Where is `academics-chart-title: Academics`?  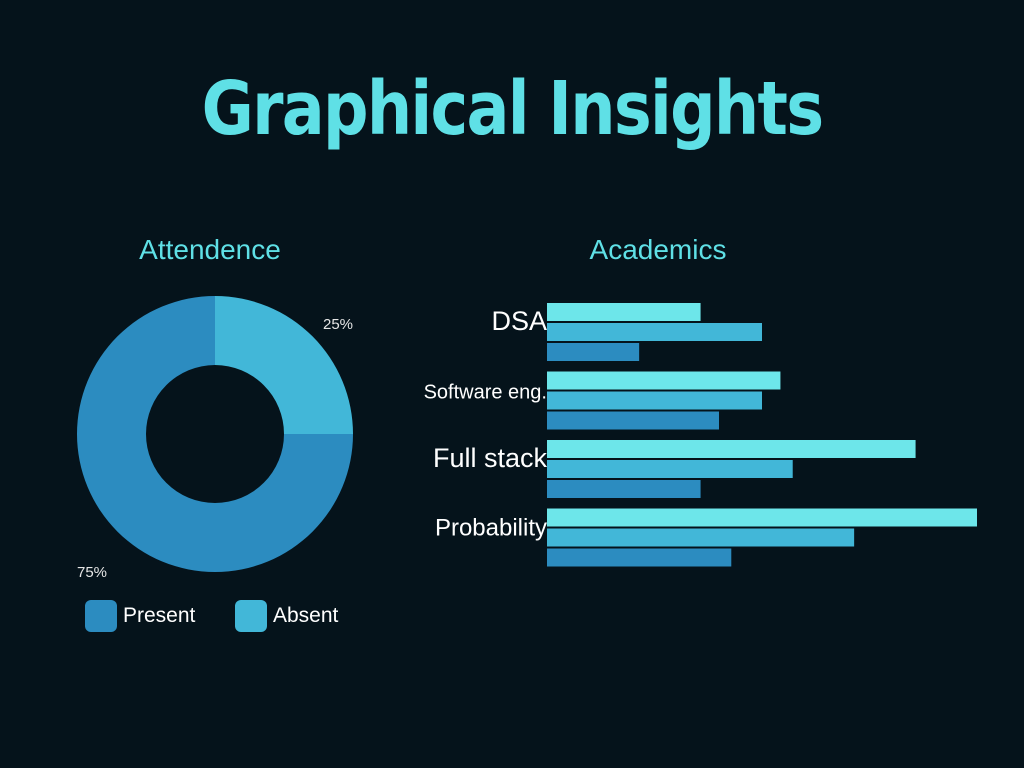 academics-chart-title: Academics is located at coordinates (658, 249).